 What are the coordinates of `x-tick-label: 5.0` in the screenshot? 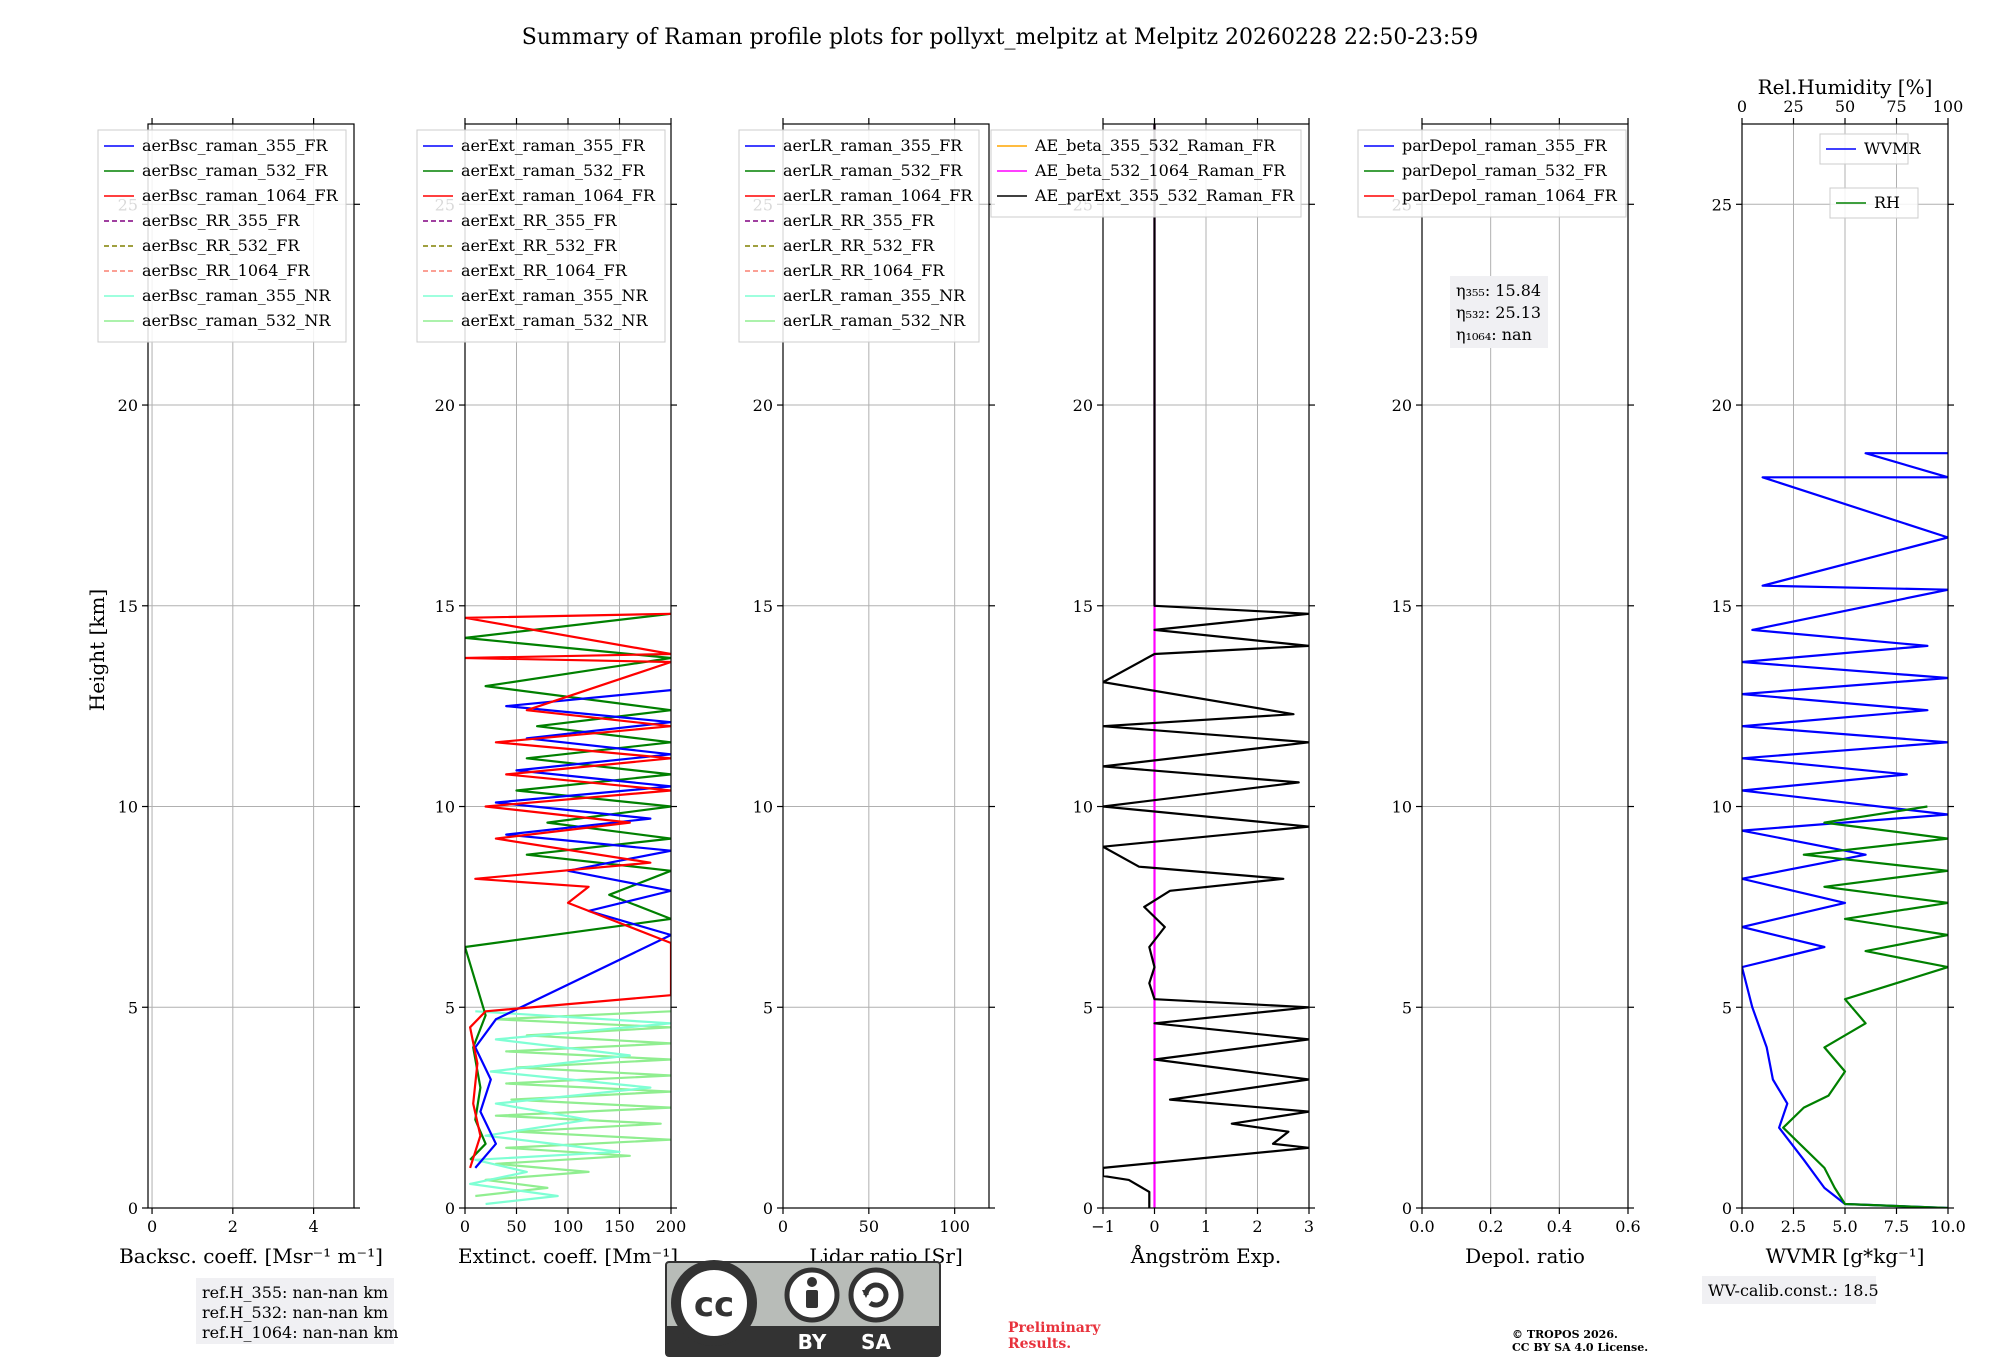 It's located at (1844, 1226).